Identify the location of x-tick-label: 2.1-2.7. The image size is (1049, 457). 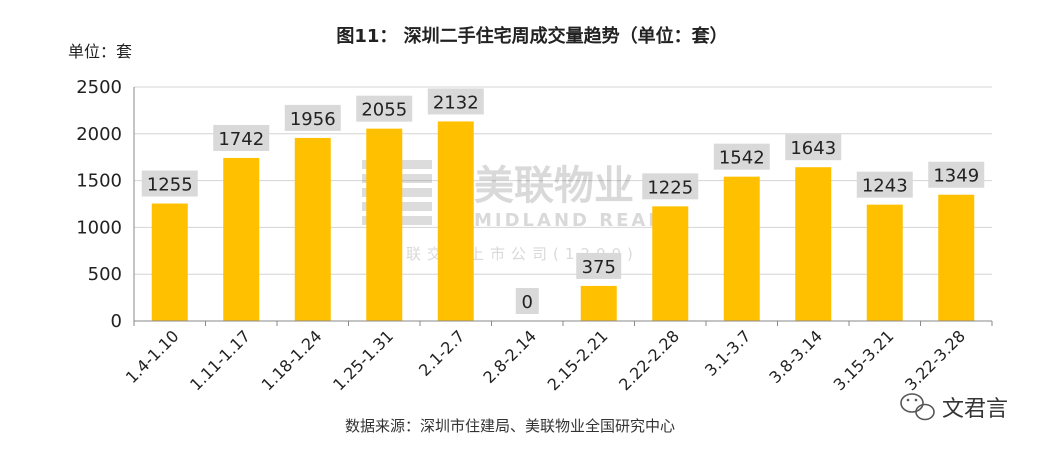
(442, 353).